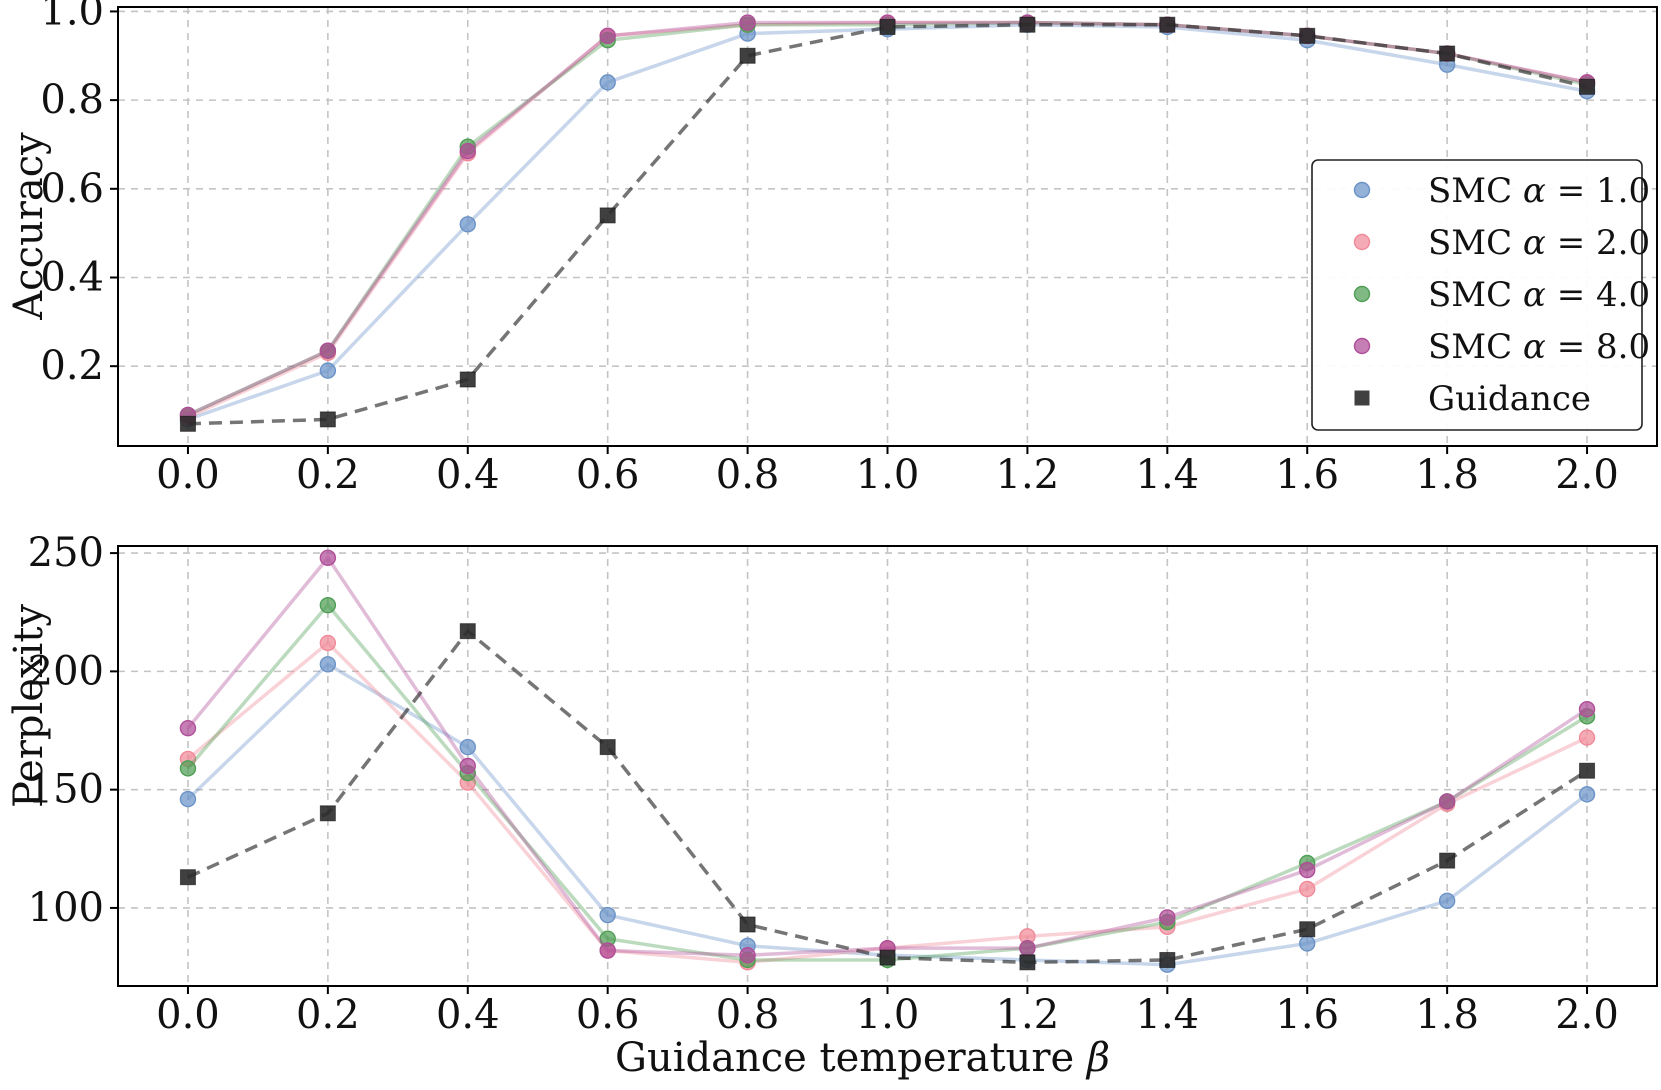 This screenshot has height=1090, width=1661. What do you see at coordinates (72, 277) in the screenshot?
I see `y-tick-label: 0.4` at bounding box center [72, 277].